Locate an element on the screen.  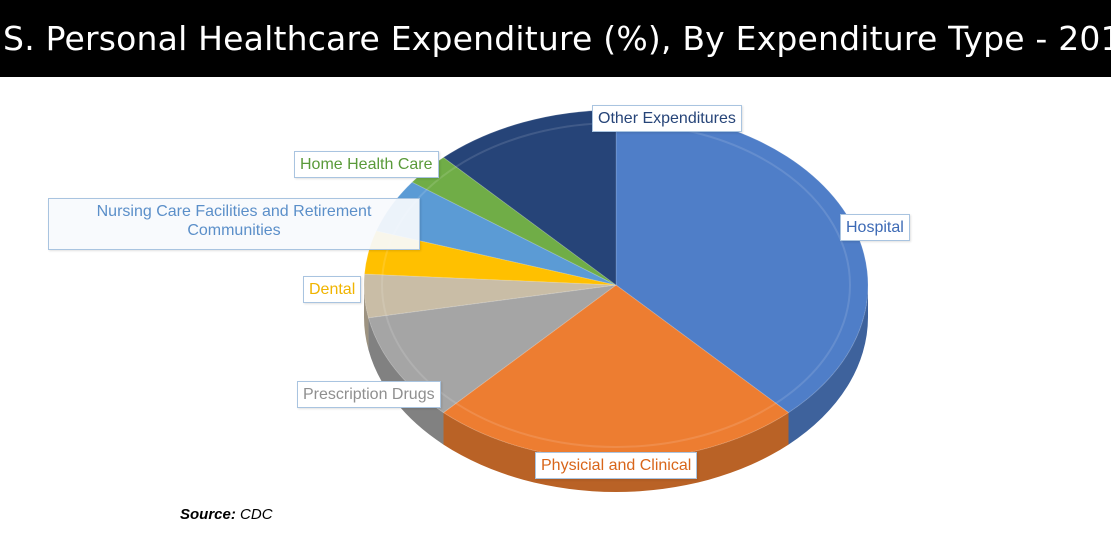
slice-label-home-health: Home Health Care is located at coordinates (366, 165).